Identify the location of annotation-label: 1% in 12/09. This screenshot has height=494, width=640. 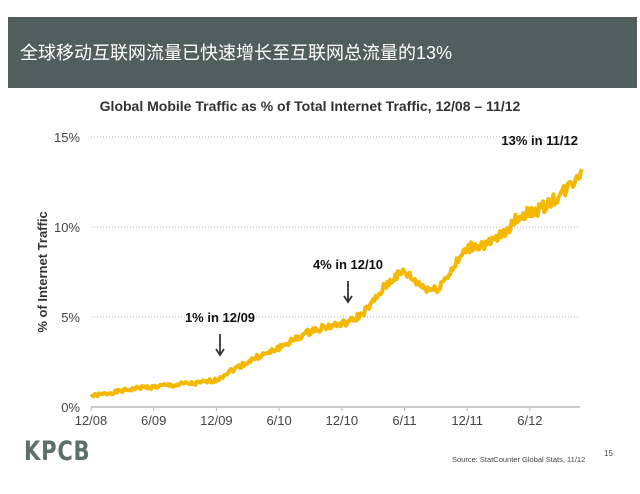
(220, 317).